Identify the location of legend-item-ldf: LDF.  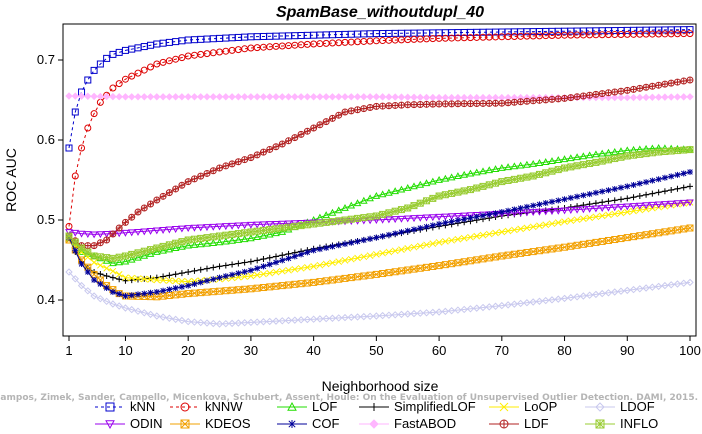
(519, 423).